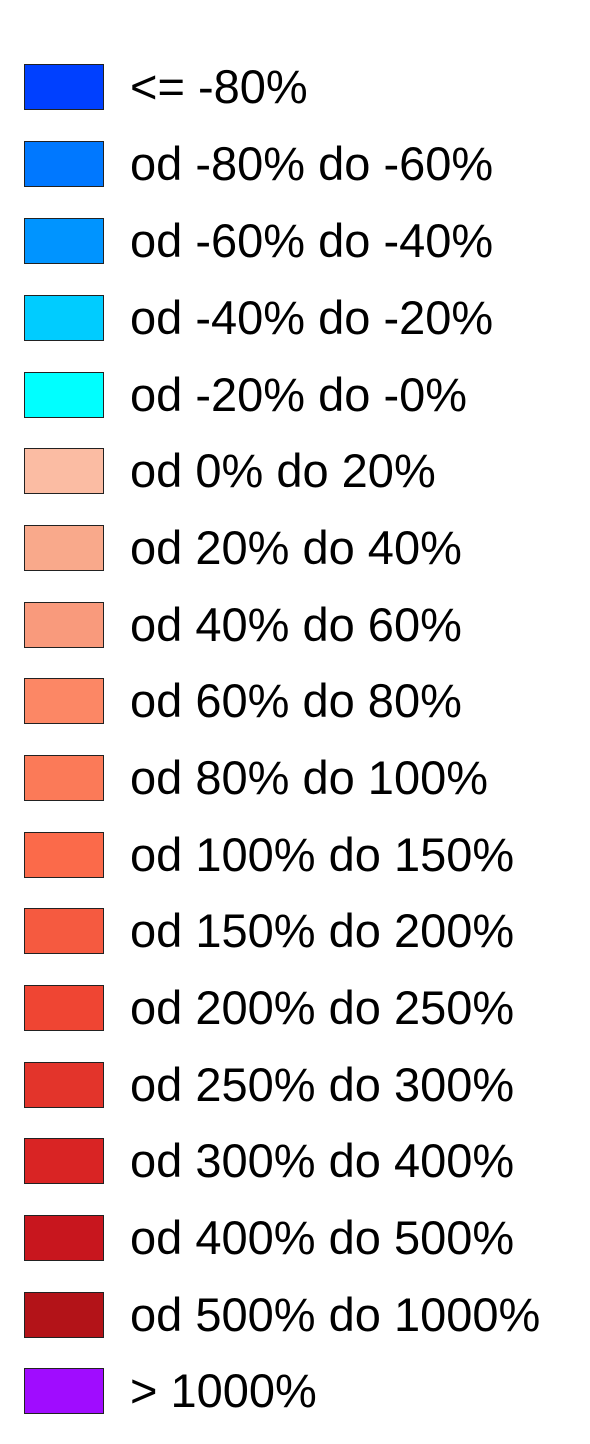 Image resolution: width=590 pixels, height=1444 pixels. I want to click on legend-label: od 20% do 40%, so click(296, 547).